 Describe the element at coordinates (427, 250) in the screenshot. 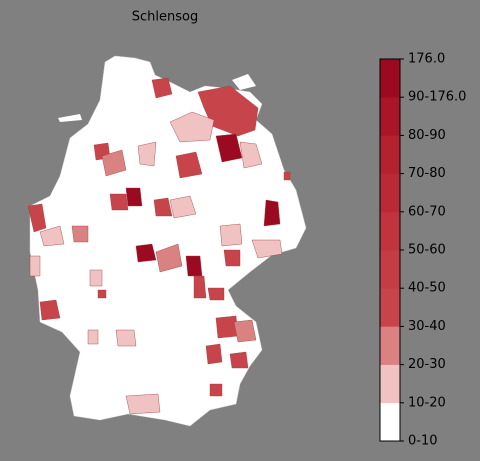

I see `colorbar-label: 50-60` at that location.